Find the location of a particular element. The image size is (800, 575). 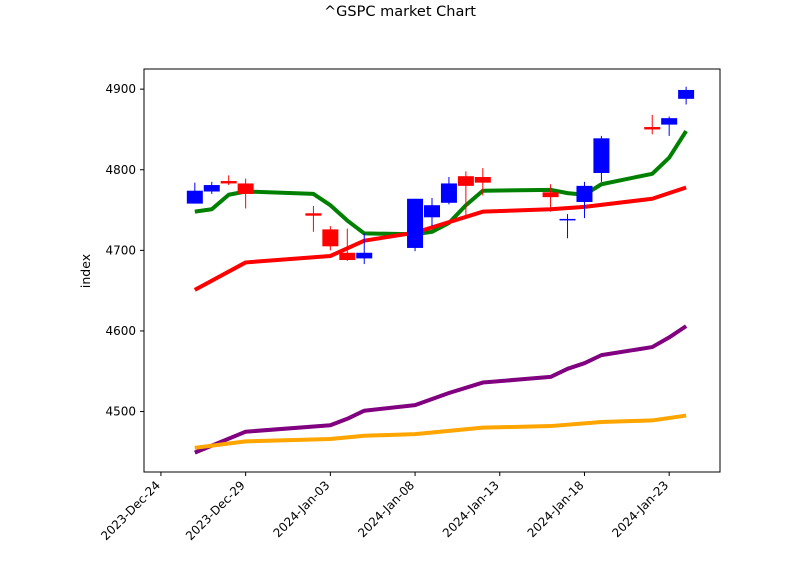

x-tick-label: 2024-Jan-23 is located at coordinates (640, 509).